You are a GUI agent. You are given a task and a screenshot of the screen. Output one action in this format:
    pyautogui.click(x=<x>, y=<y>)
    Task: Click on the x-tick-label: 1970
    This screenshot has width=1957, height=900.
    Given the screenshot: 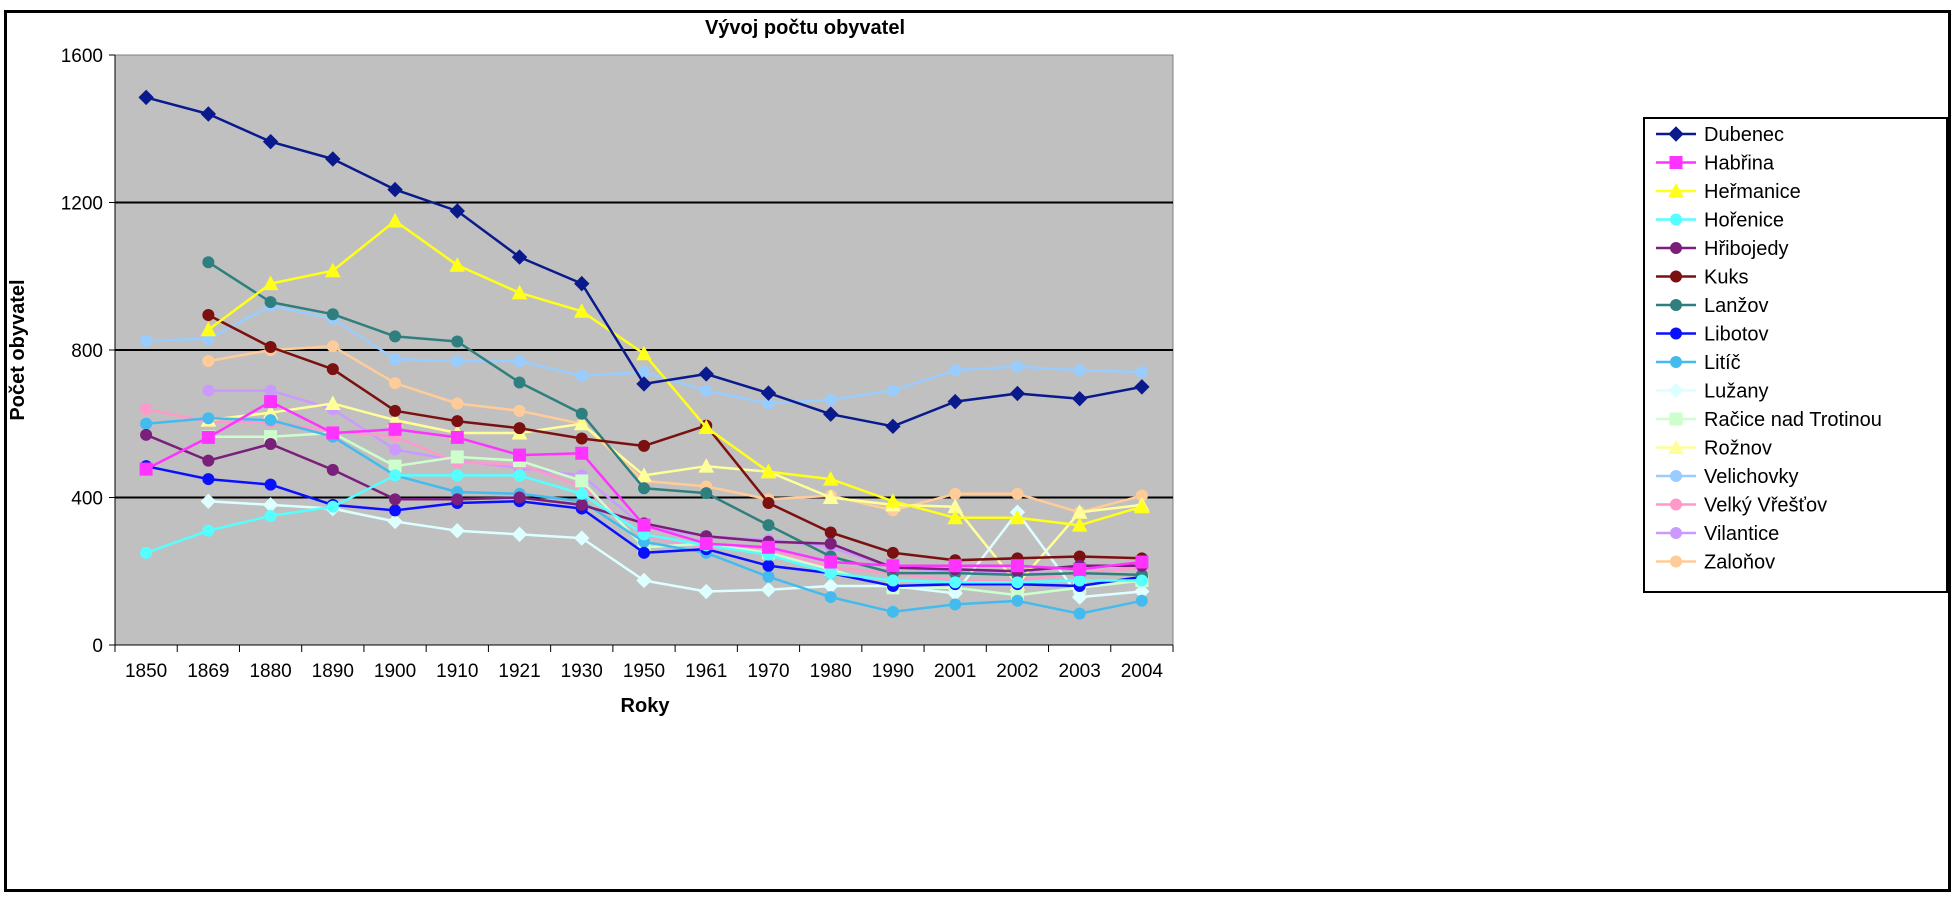 What is the action you would take?
    pyautogui.click(x=768, y=671)
    